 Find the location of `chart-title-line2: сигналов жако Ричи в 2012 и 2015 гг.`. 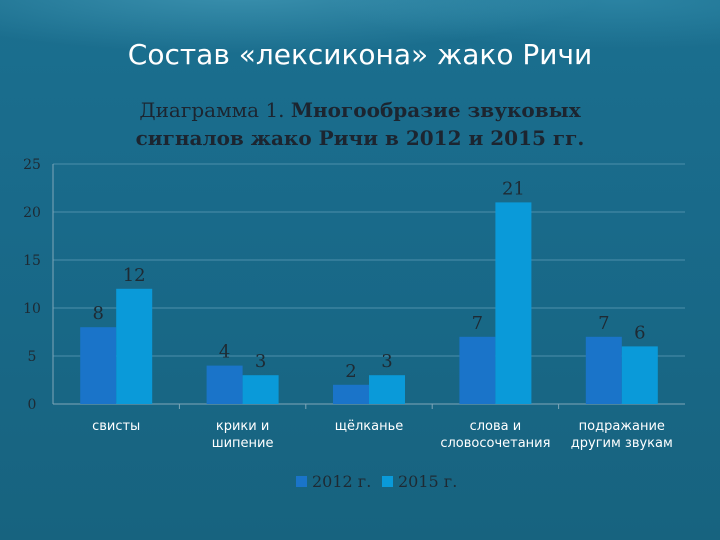

chart-title-line2: сигналов жако Ричи в 2012 и 2015 гг. is located at coordinates (360, 138).